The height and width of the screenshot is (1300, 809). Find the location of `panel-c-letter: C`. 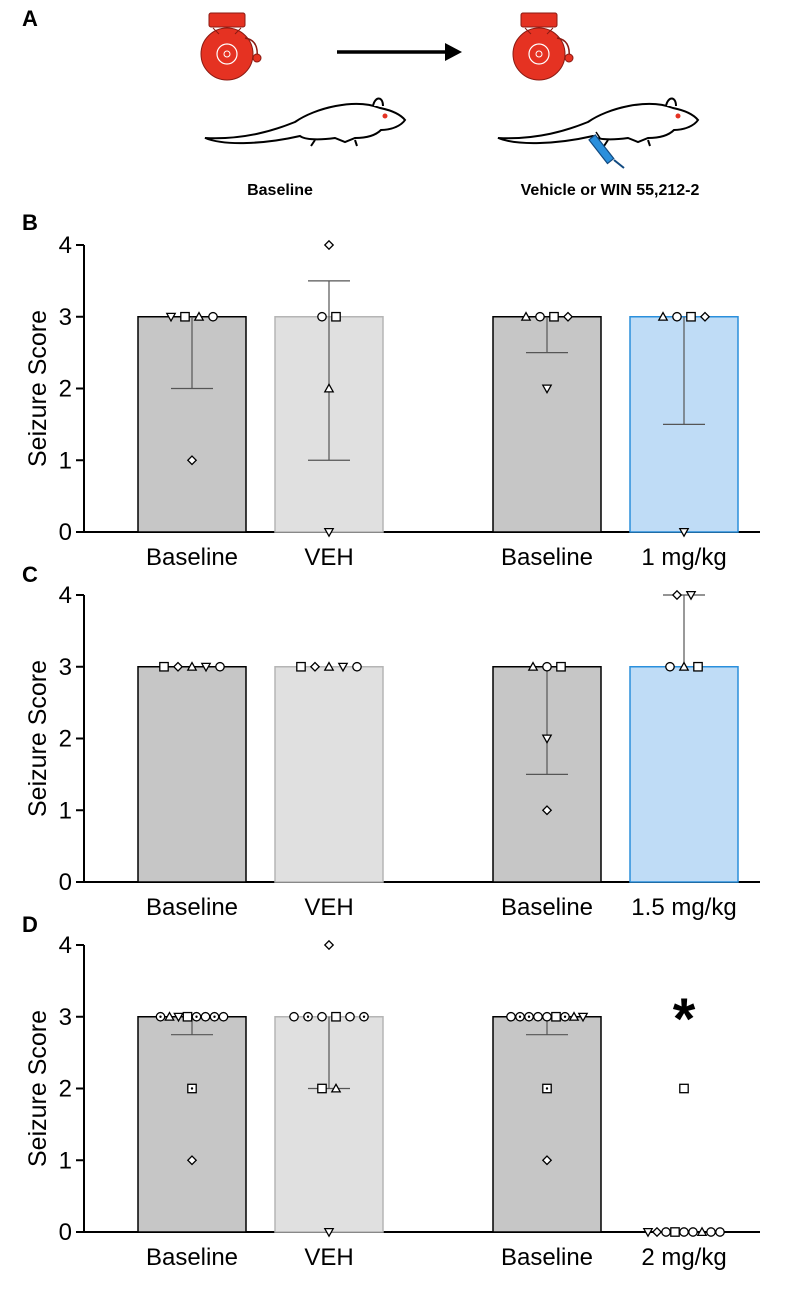

panel-c-letter: C is located at coordinates (30, 574).